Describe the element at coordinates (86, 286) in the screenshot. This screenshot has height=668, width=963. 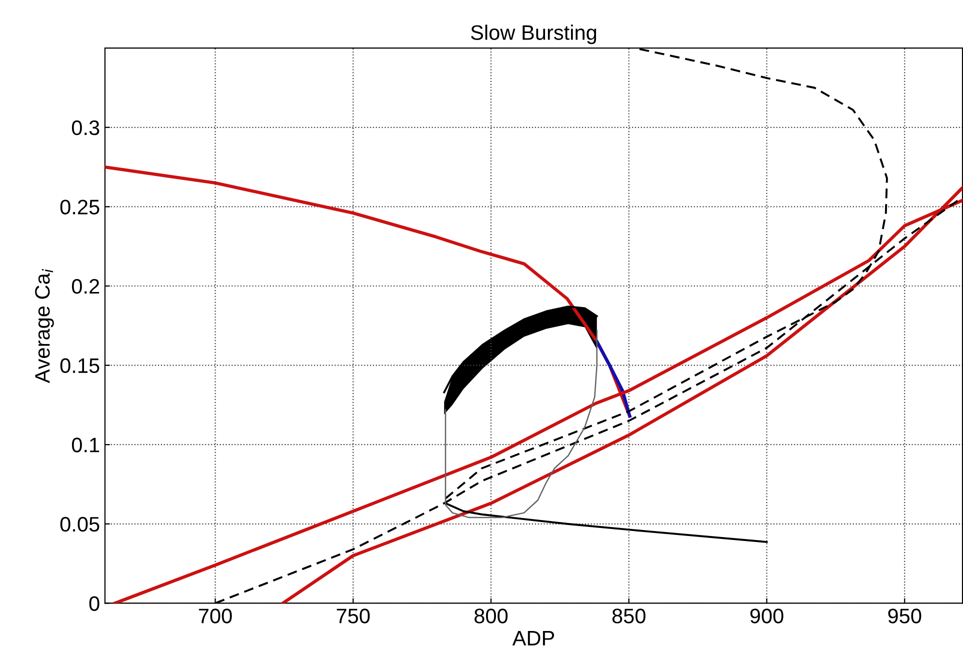
I see `y-tick-label: 0.2` at that location.